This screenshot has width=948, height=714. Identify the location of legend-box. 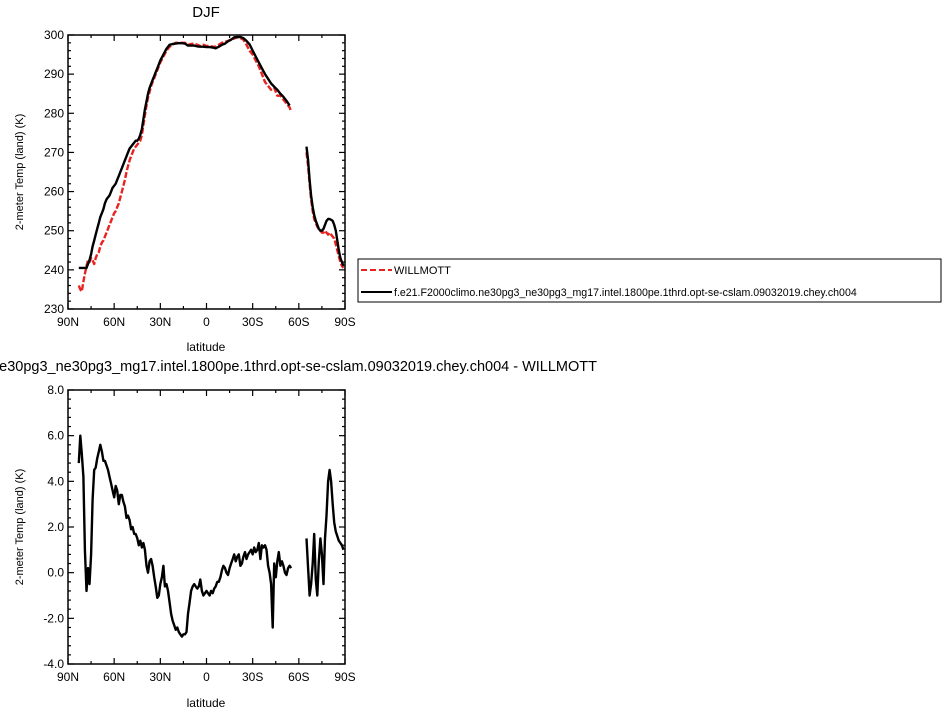
(649, 280).